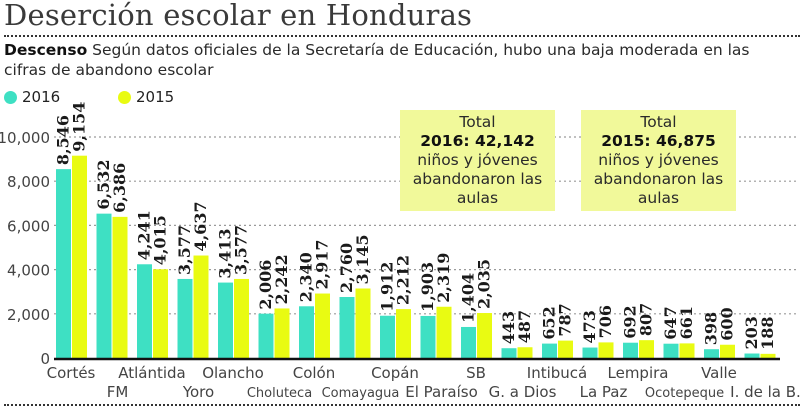 The image size is (800, 409). Describe the element at coordinates (184, 250) in the screenshot. I see `data-label-2016: 3,577` at that location.